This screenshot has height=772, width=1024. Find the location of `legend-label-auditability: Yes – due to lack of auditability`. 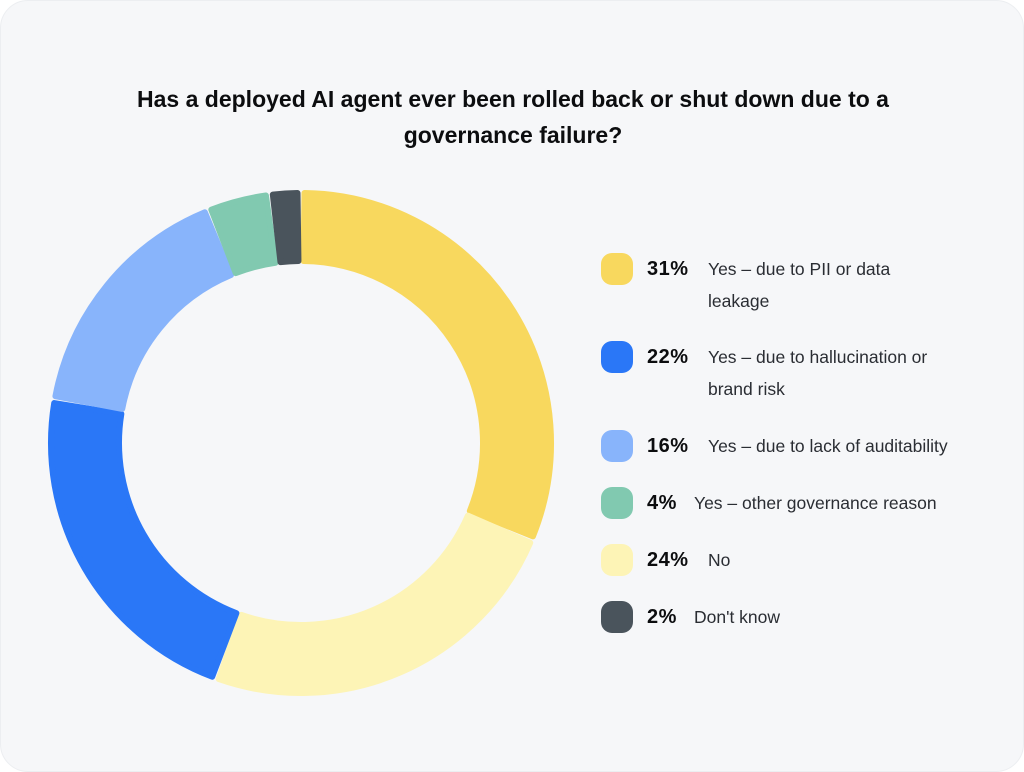

legend-label-auditability: Yes – due to lack of auditability is located at coordinates (828, 446).